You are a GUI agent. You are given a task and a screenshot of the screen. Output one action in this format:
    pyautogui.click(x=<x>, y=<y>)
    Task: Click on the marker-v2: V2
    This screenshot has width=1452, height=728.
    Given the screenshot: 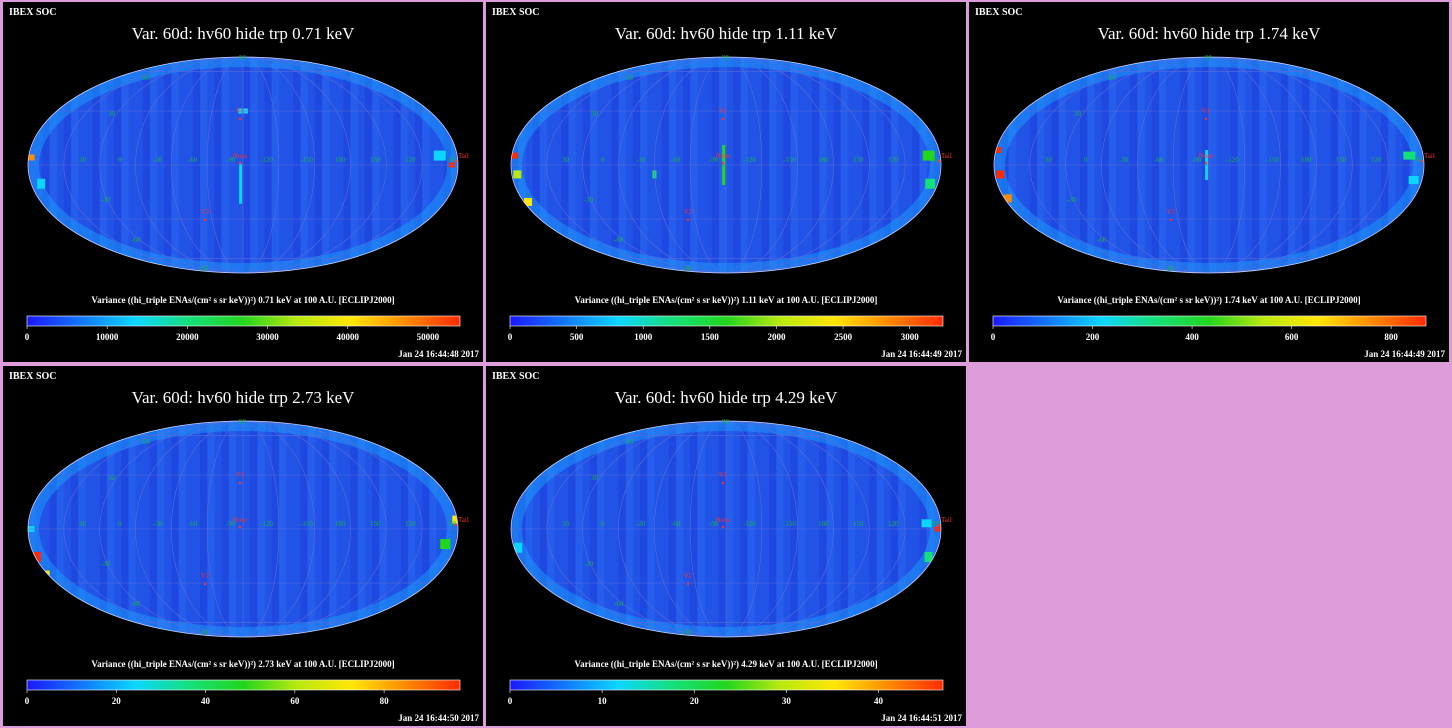 What is the action you would take?
    pyautogui.click(x=205, y=576)
    